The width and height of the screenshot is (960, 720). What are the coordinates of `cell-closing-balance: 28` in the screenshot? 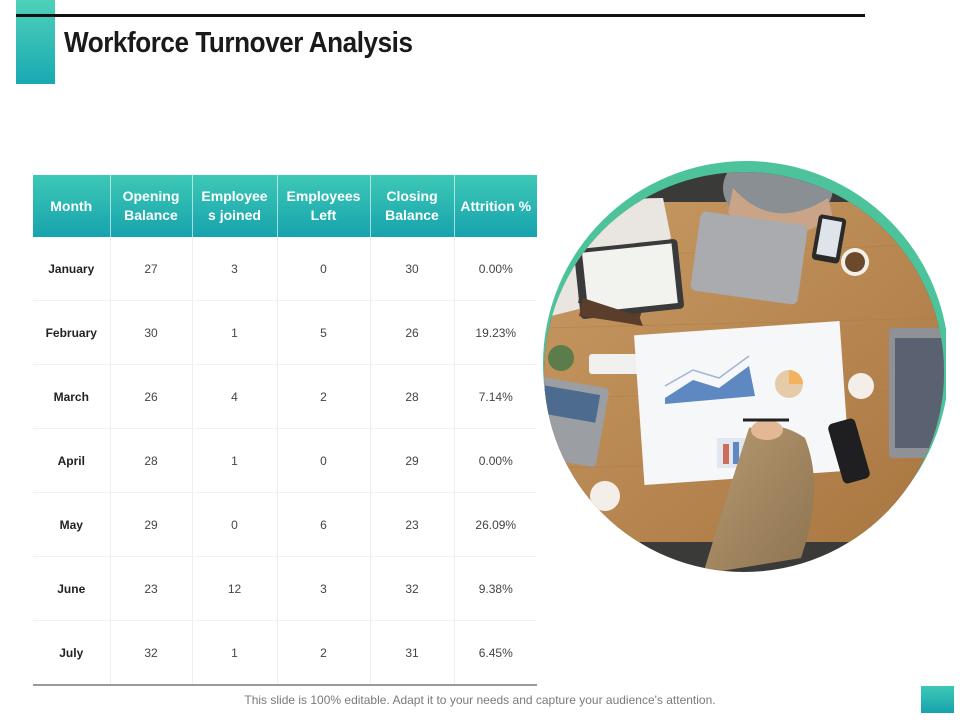 It's located at (412, 396).